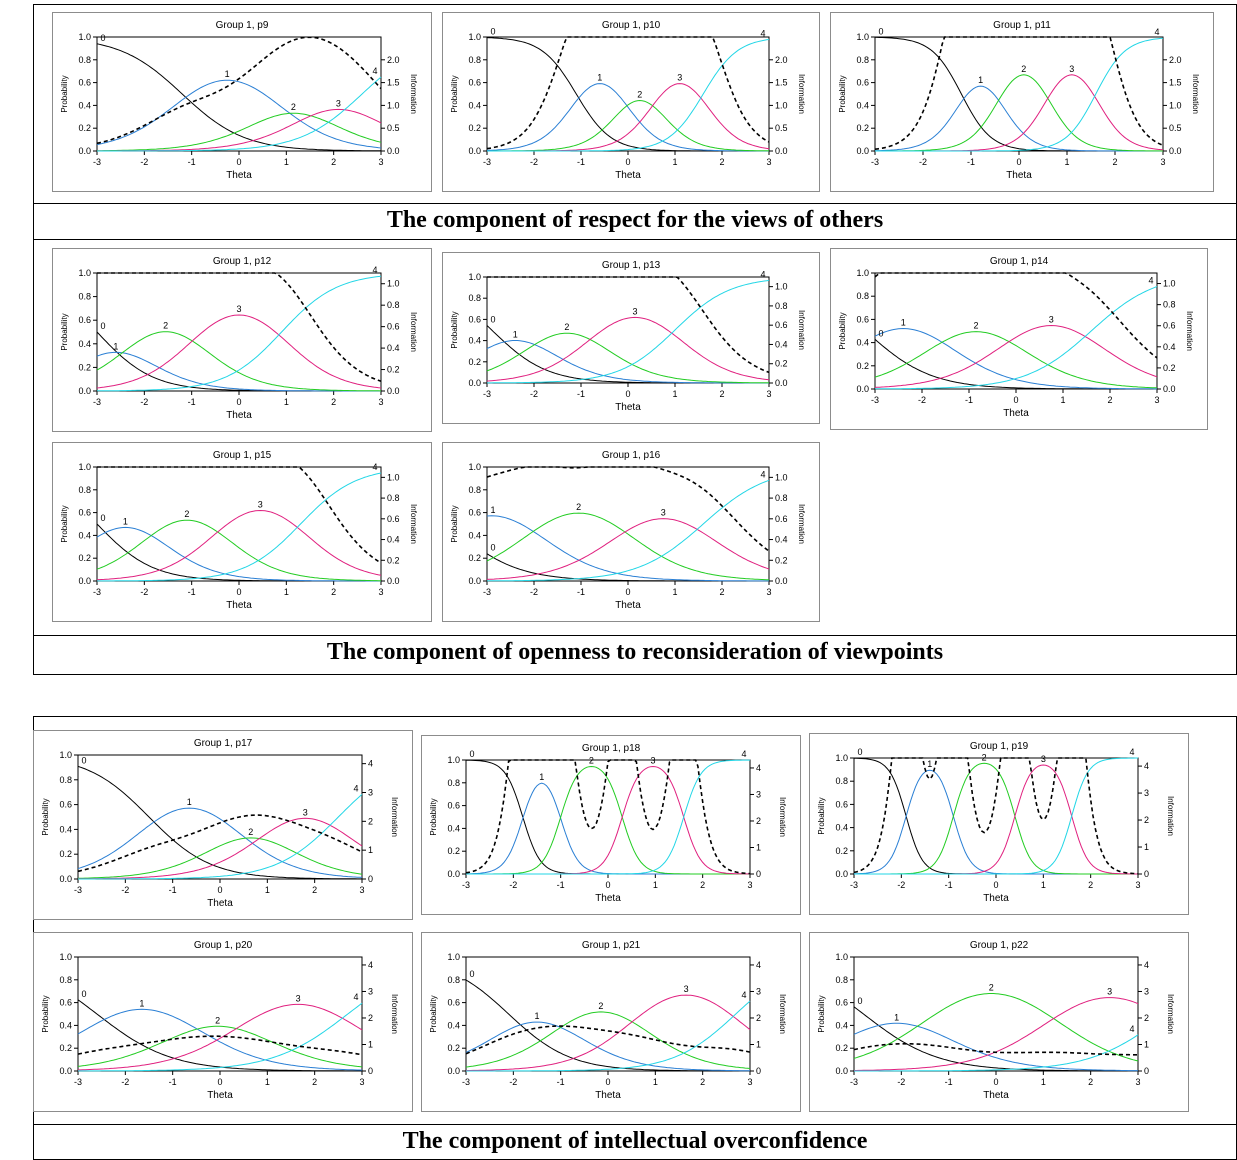 The height and width of the screenshot is (1160, 1237). I want to click on chart-title: Group 1, p14, so click(1019, 261).